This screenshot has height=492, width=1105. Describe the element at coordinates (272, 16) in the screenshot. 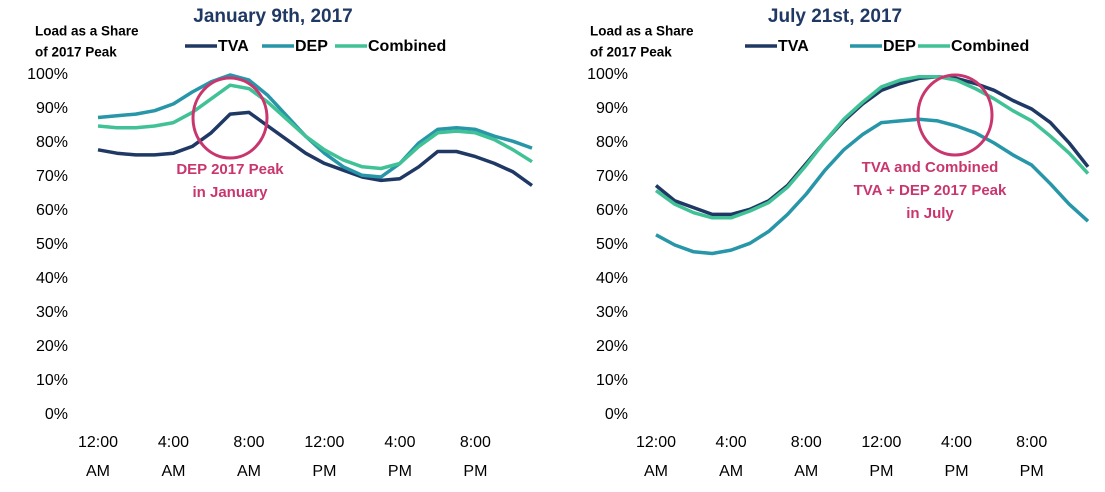

I see `chart-title: January 9th, 2017` at that location.